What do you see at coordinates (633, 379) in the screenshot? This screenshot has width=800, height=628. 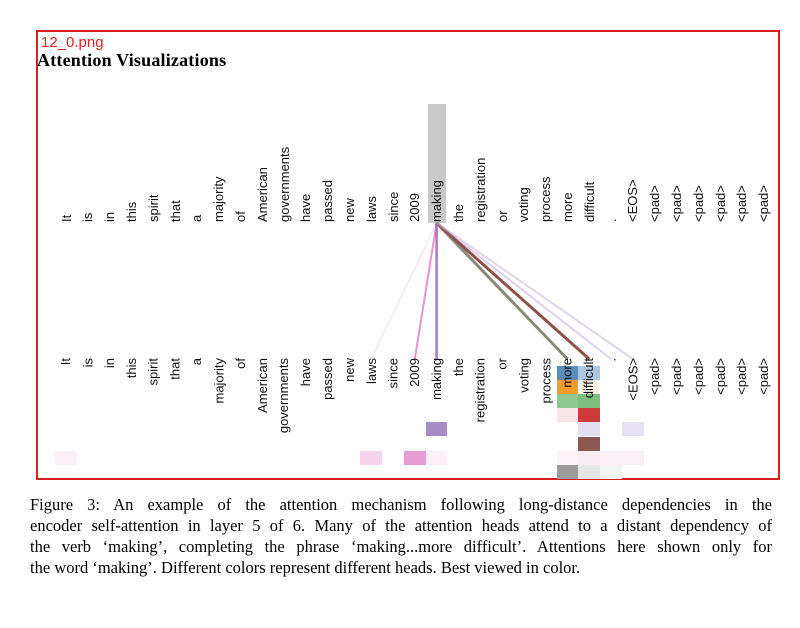 I see `bottom-token-label: <EOS>` at bounding box center [633, 379].